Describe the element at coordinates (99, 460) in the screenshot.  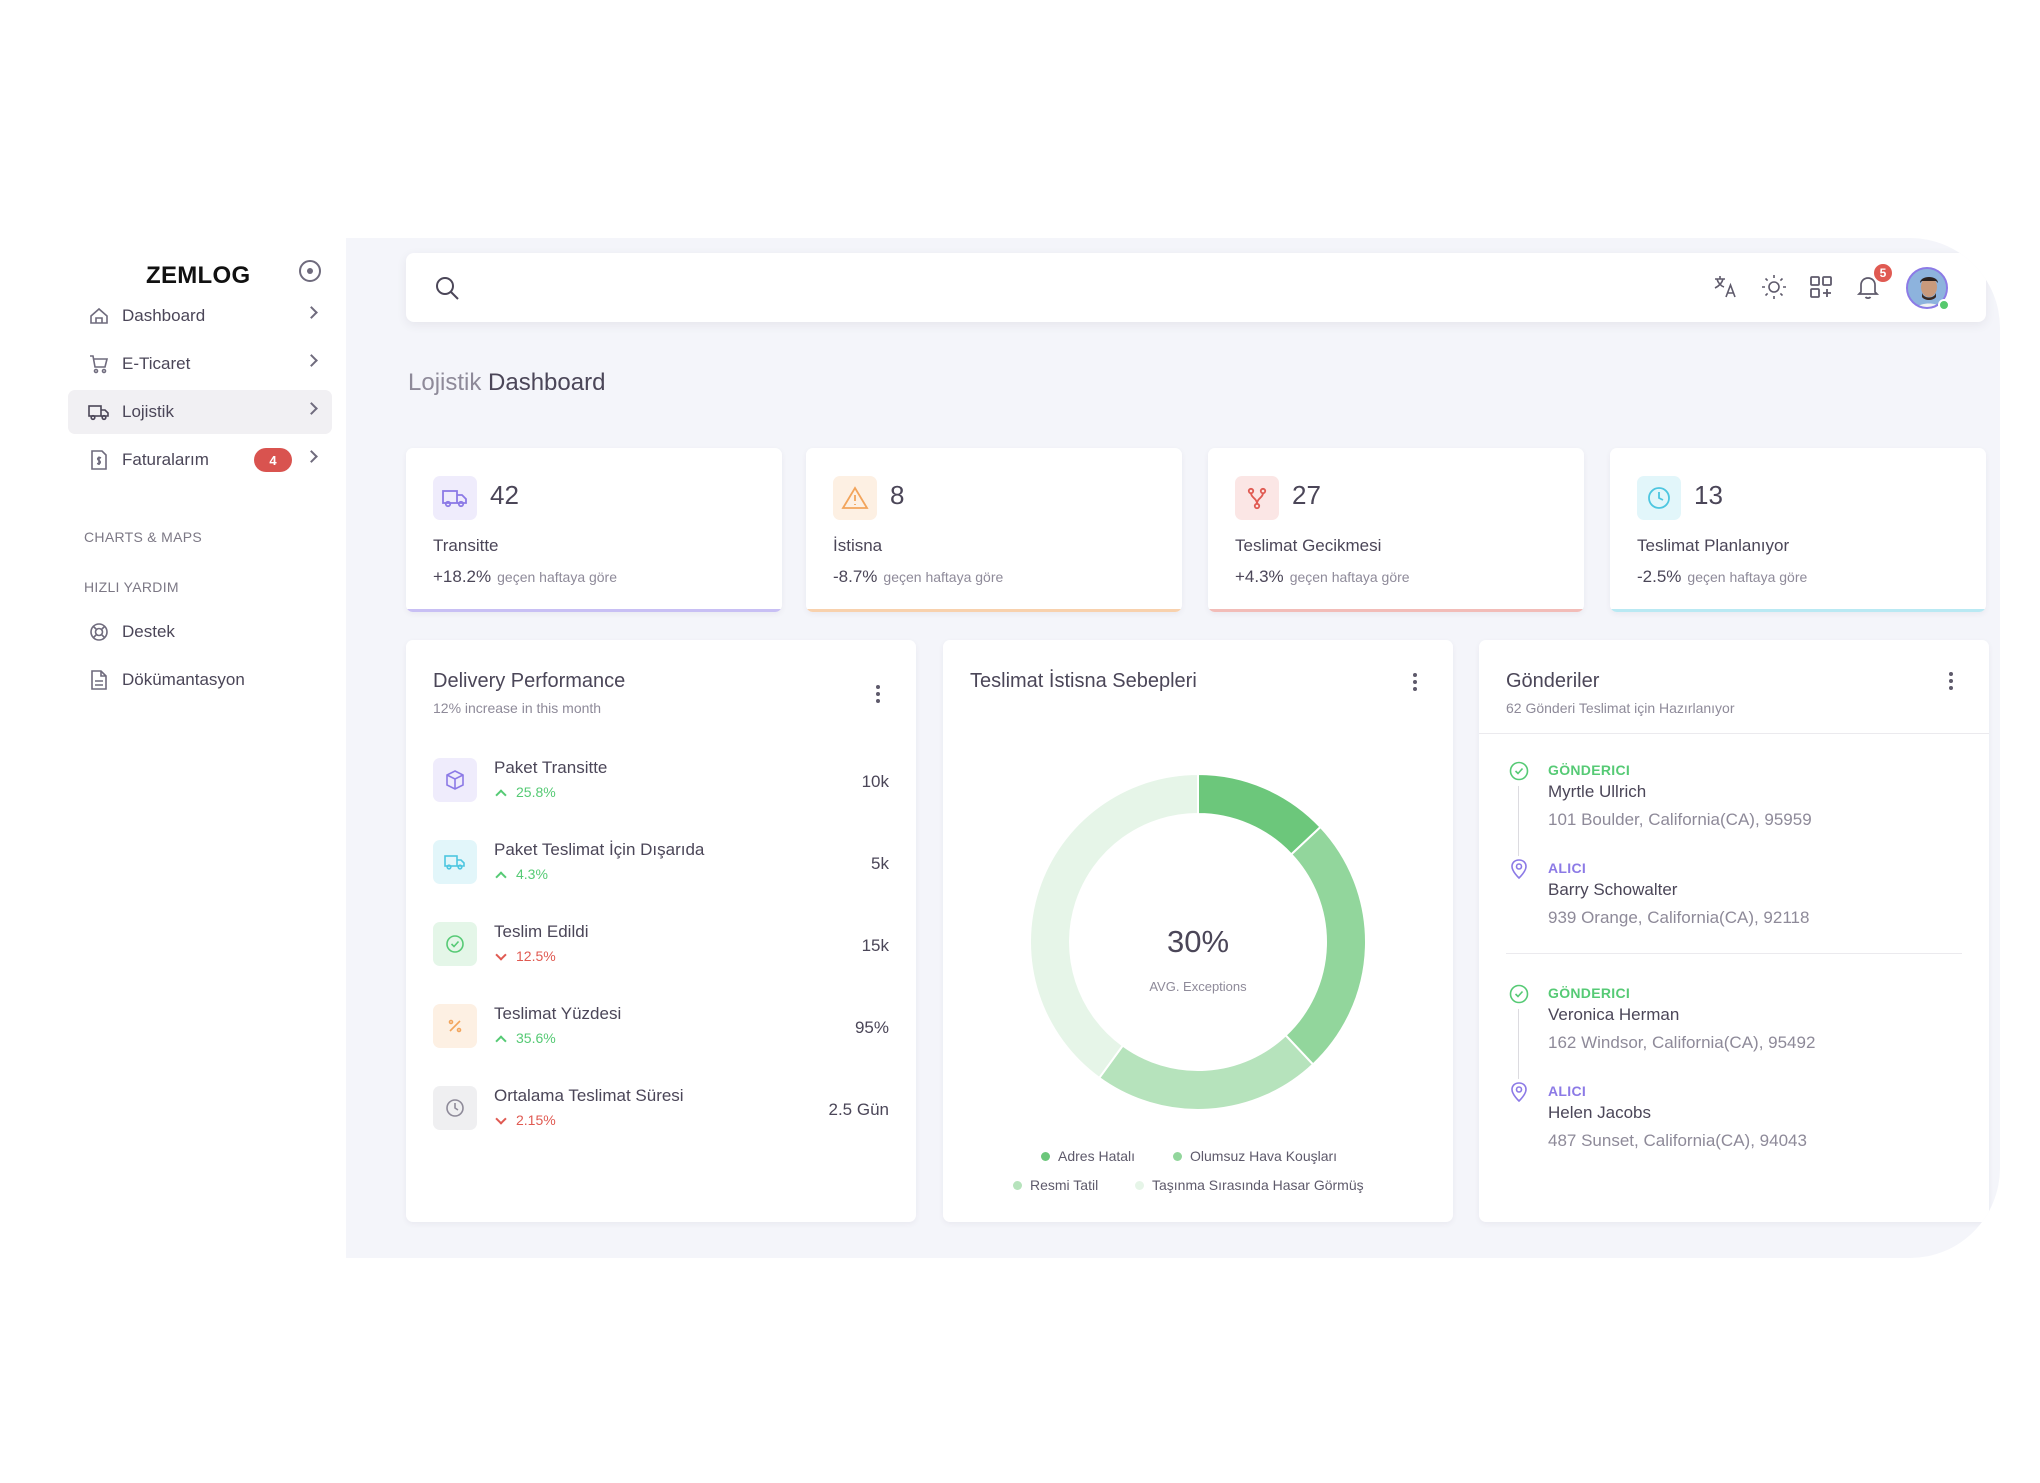
I see `invoice-icon` at that location.